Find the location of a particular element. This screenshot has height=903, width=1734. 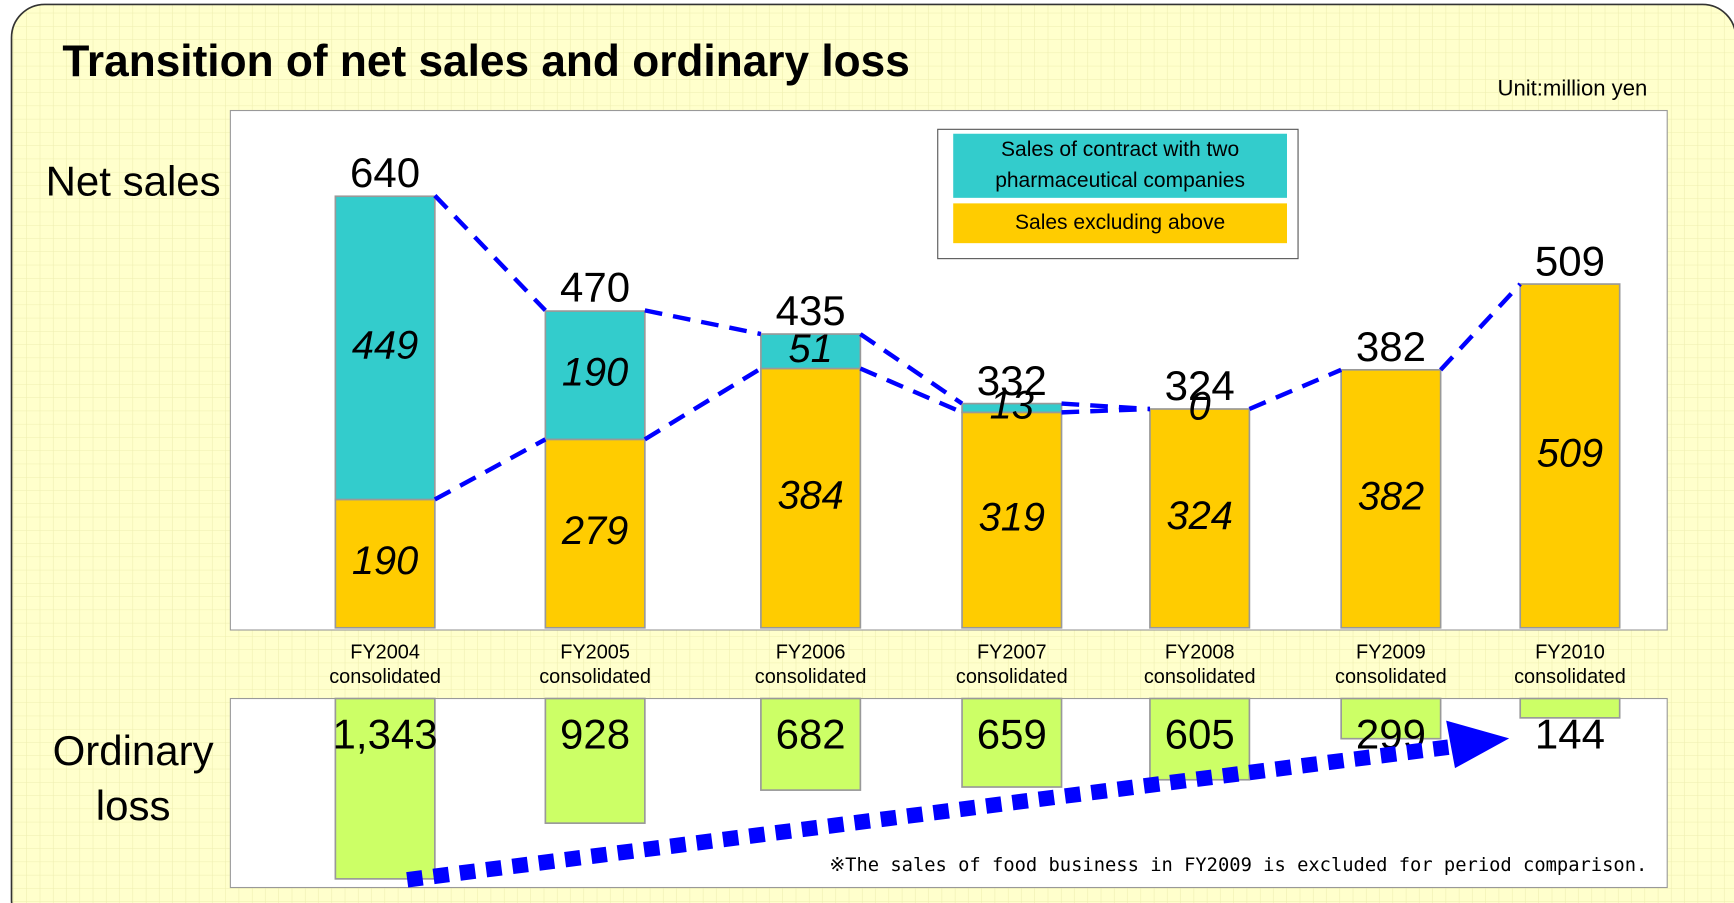

base-trend-line is located at coordinates (792, 434).